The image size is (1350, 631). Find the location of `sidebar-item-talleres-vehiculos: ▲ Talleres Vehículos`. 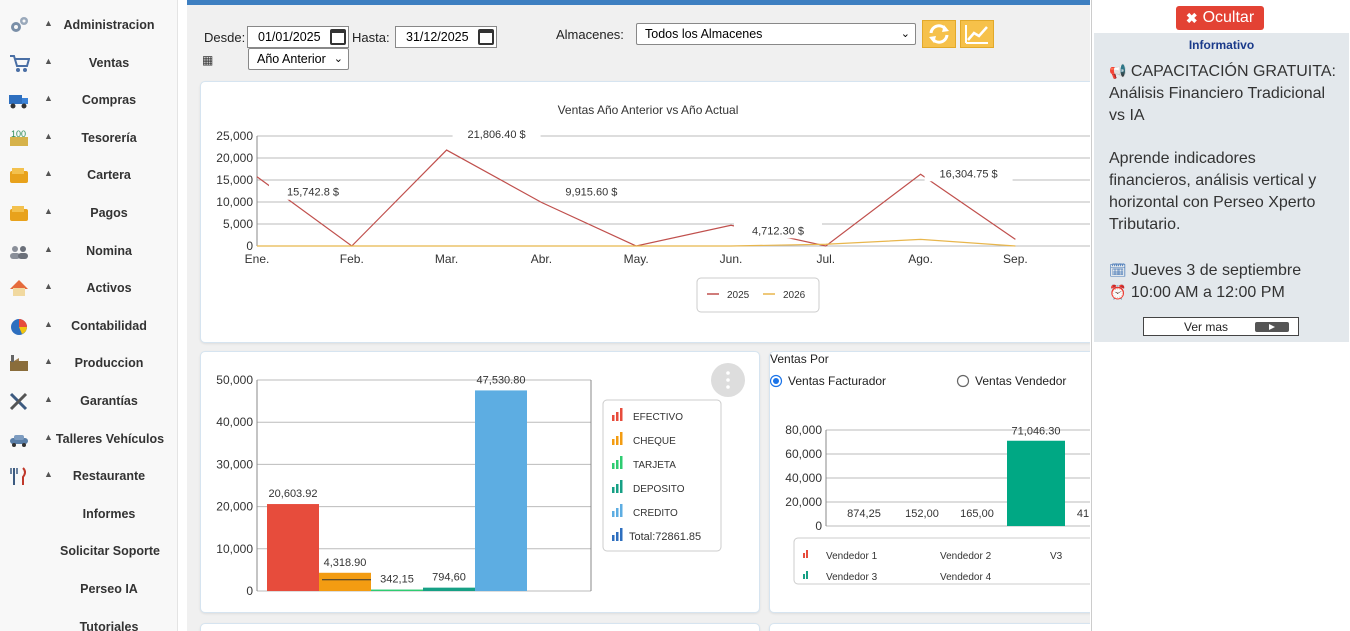

sidebar-item-talleres-vehiculos: ▲ Talleres Vehículos is located at coordinates (89, 439).